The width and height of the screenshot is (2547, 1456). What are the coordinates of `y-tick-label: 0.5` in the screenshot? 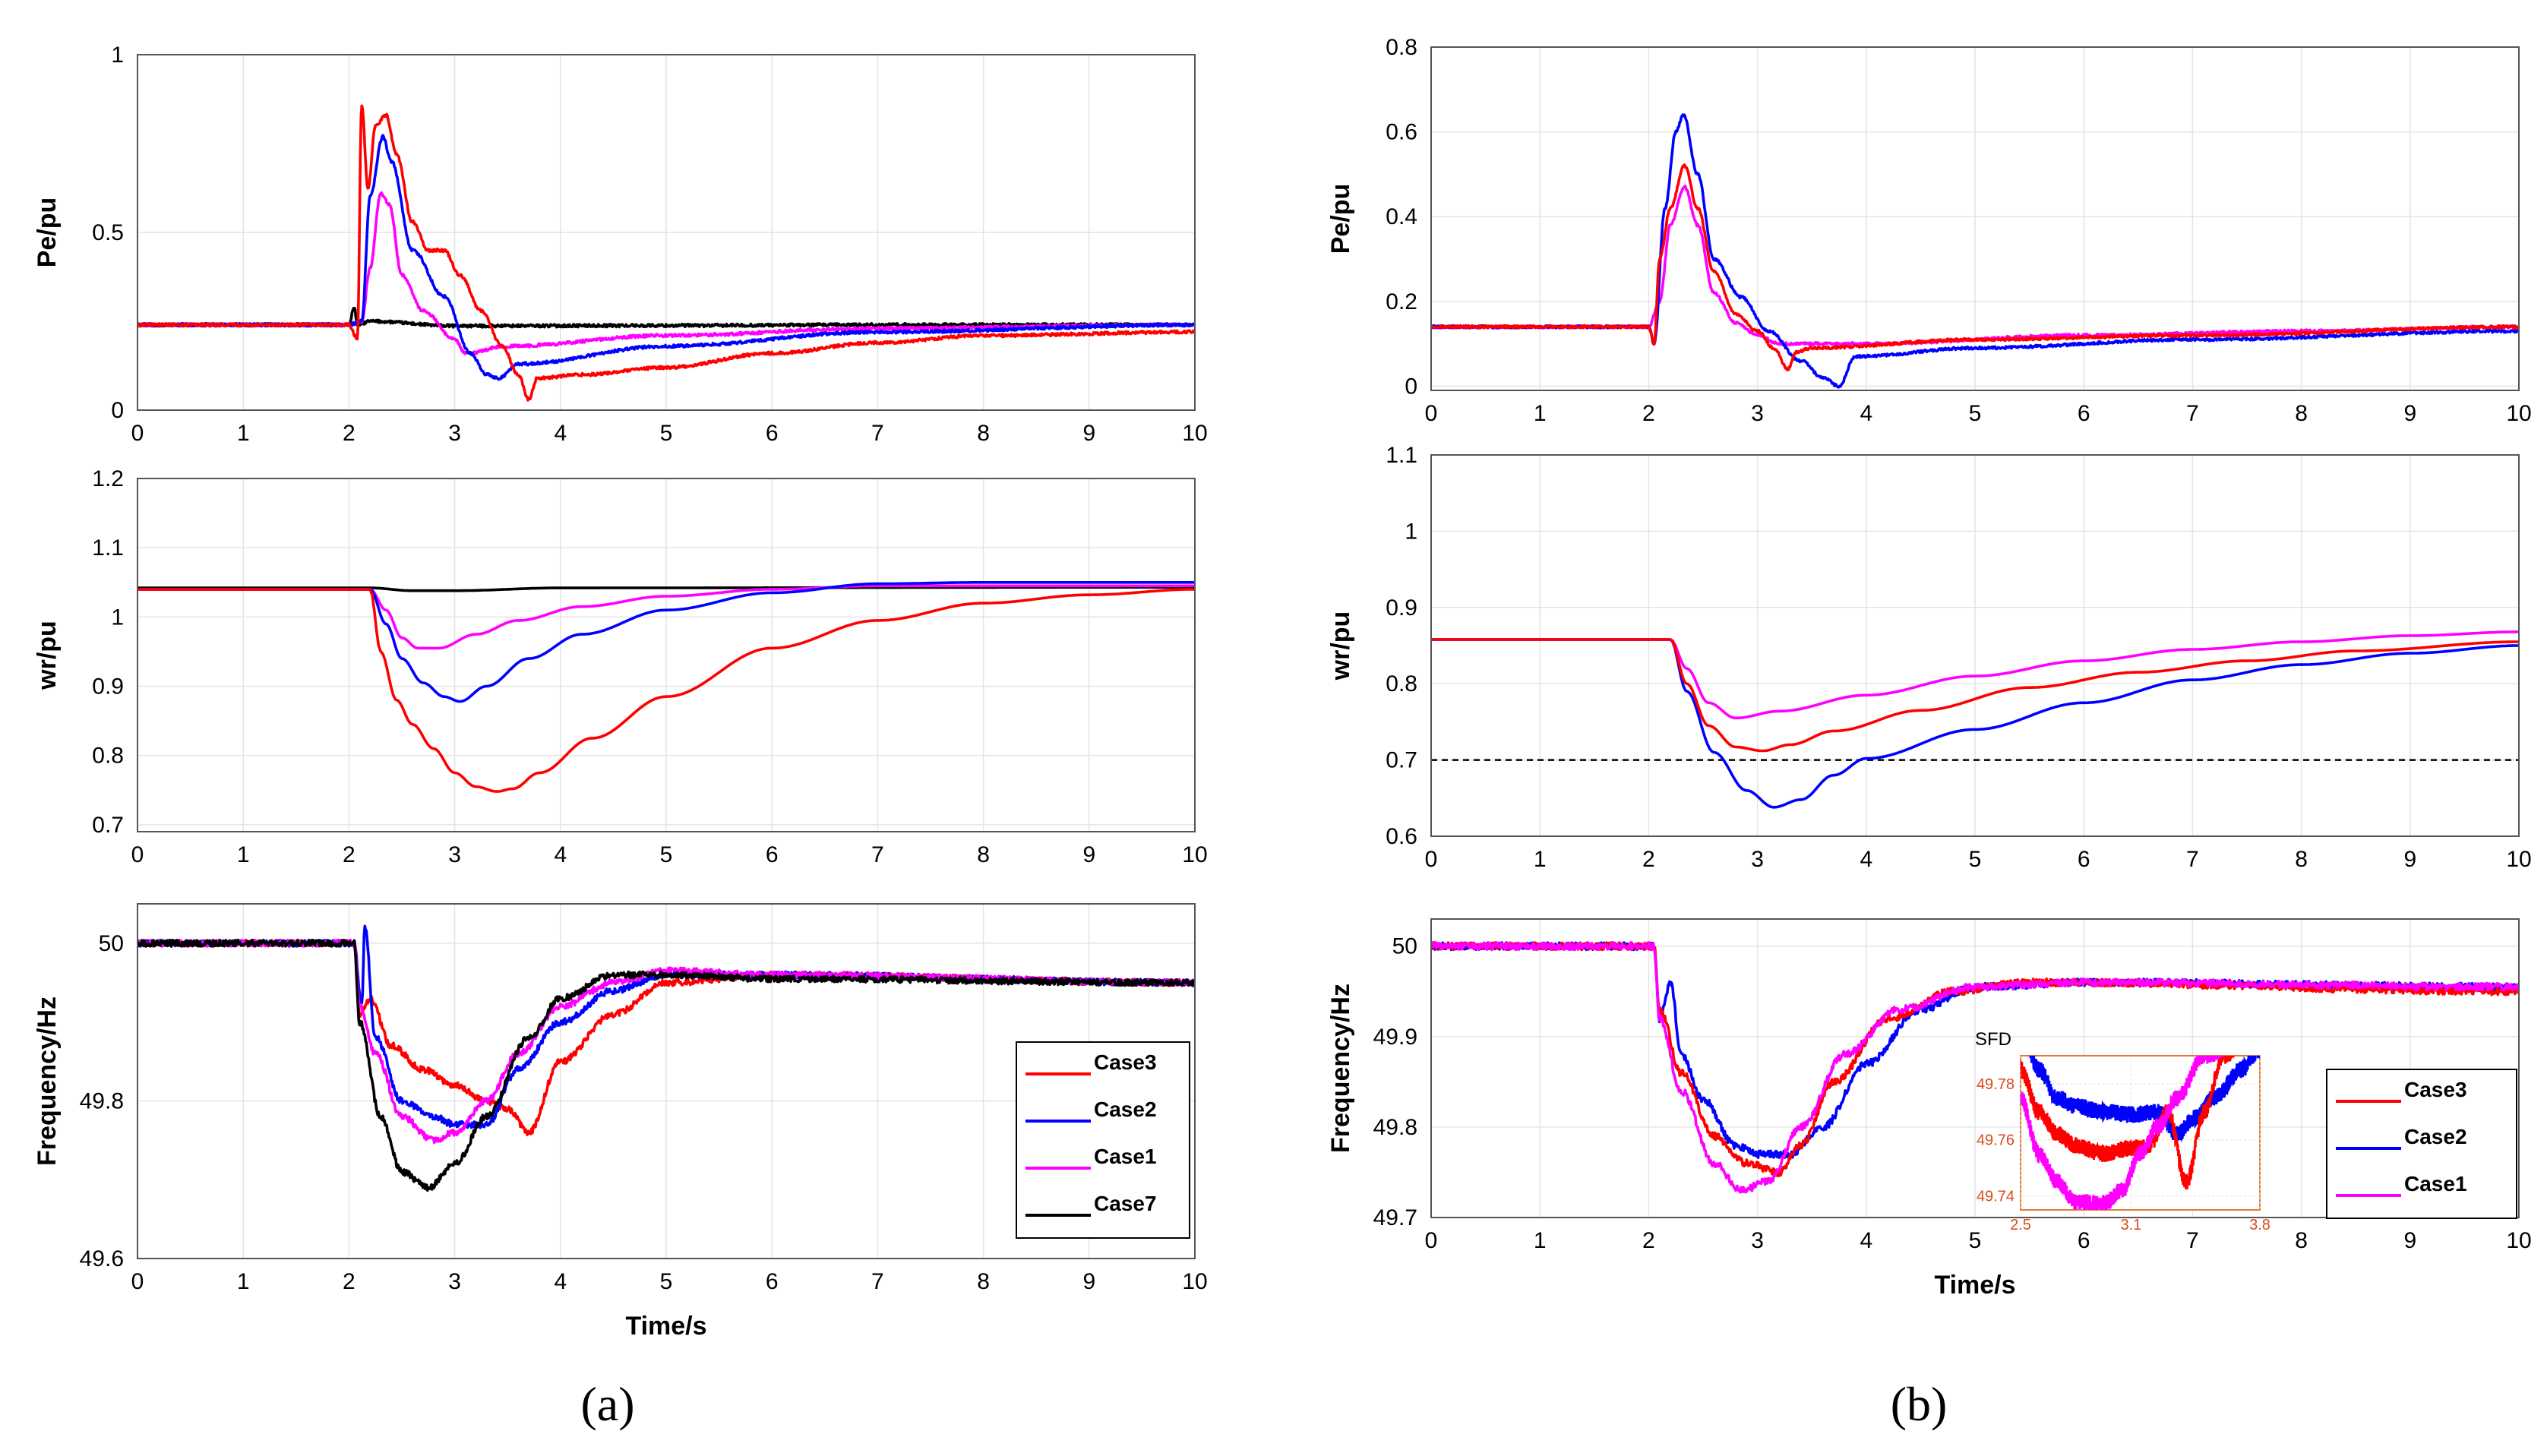 It's located at (108, 232).